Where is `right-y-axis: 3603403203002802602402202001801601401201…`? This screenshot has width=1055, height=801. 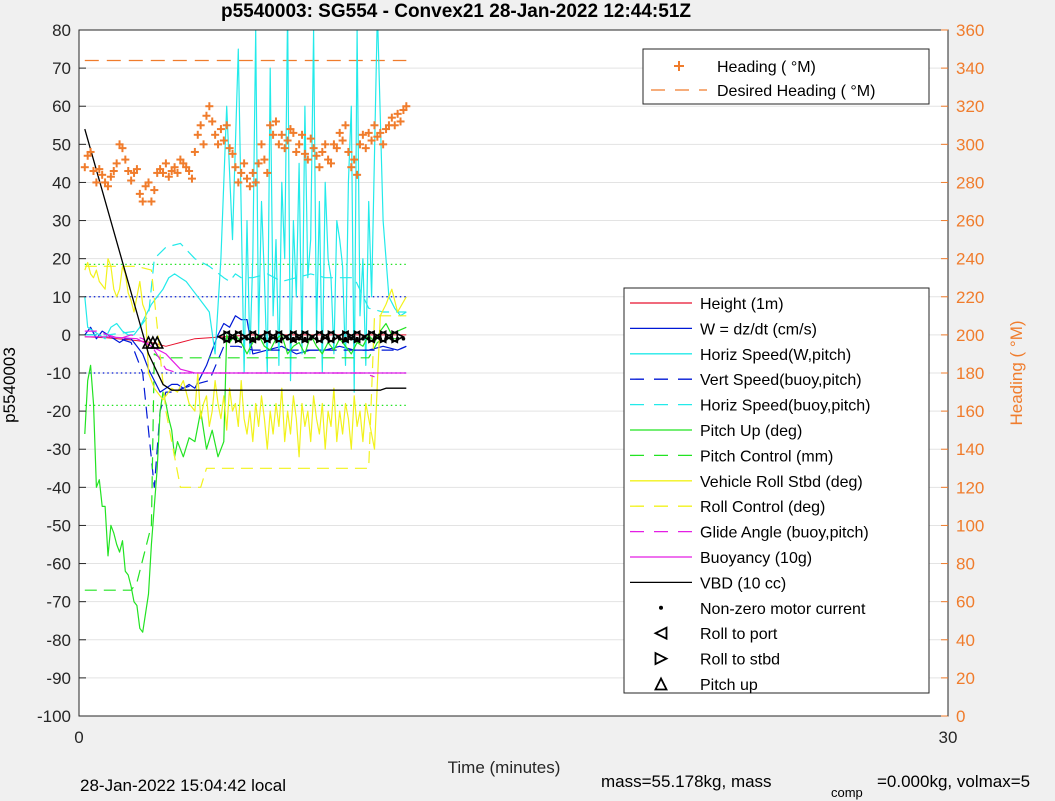
right-y-axis: 3603403203002802602402202001801601401201… is located at coordinates (962, 373).